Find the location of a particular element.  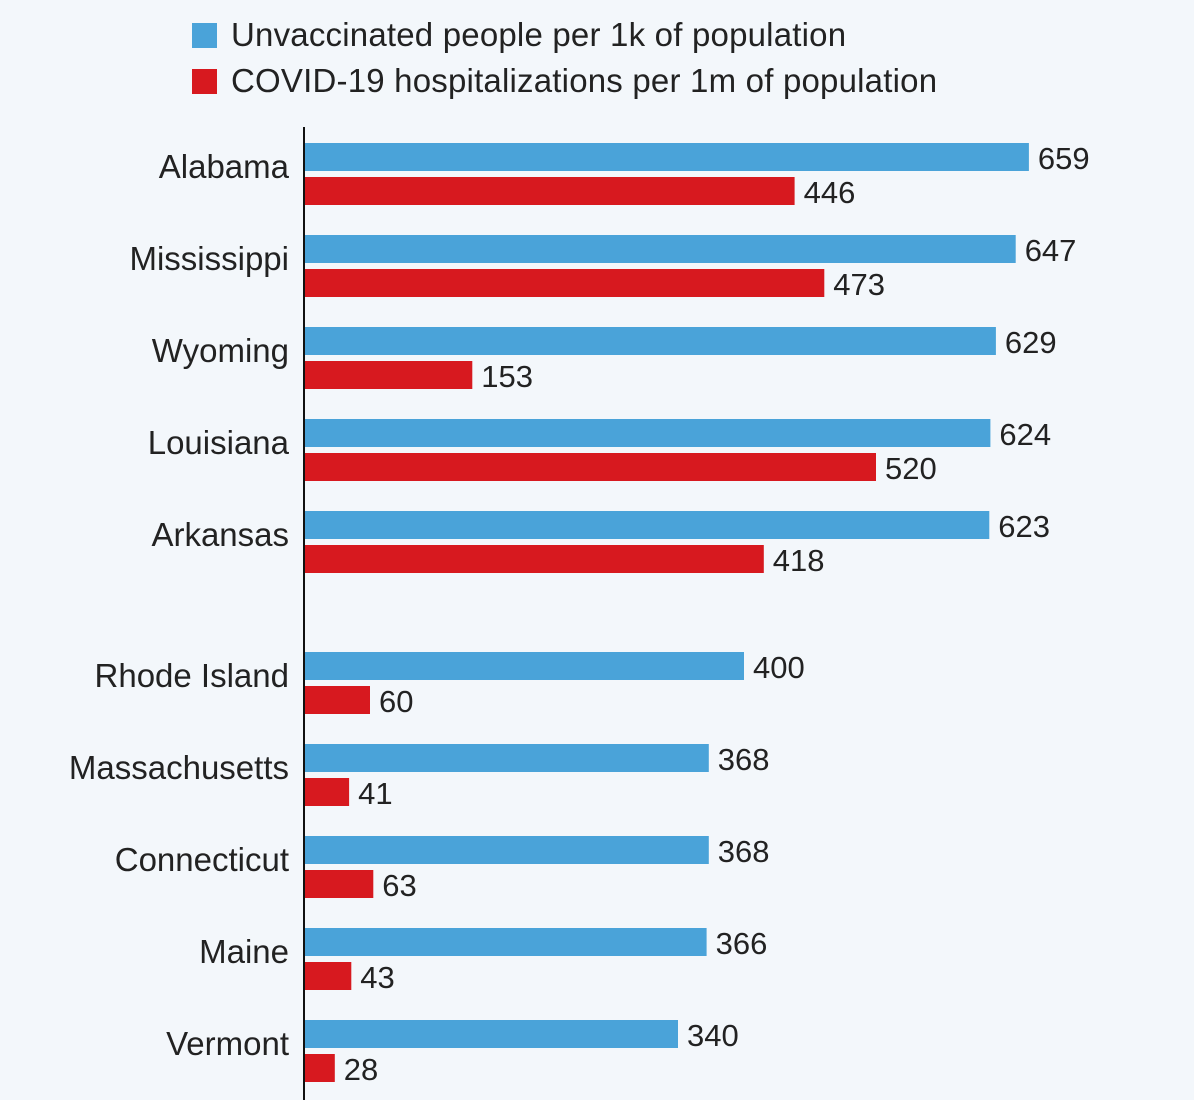

bar-unvaccinated-wyoming is located at coordinates (650, 341).